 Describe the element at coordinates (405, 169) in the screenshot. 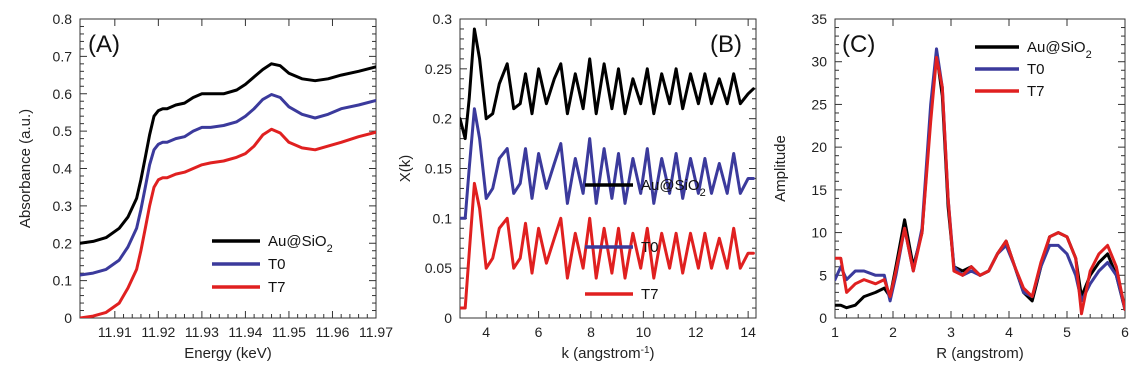

I see `y-axis-title: X(k)` at that location.